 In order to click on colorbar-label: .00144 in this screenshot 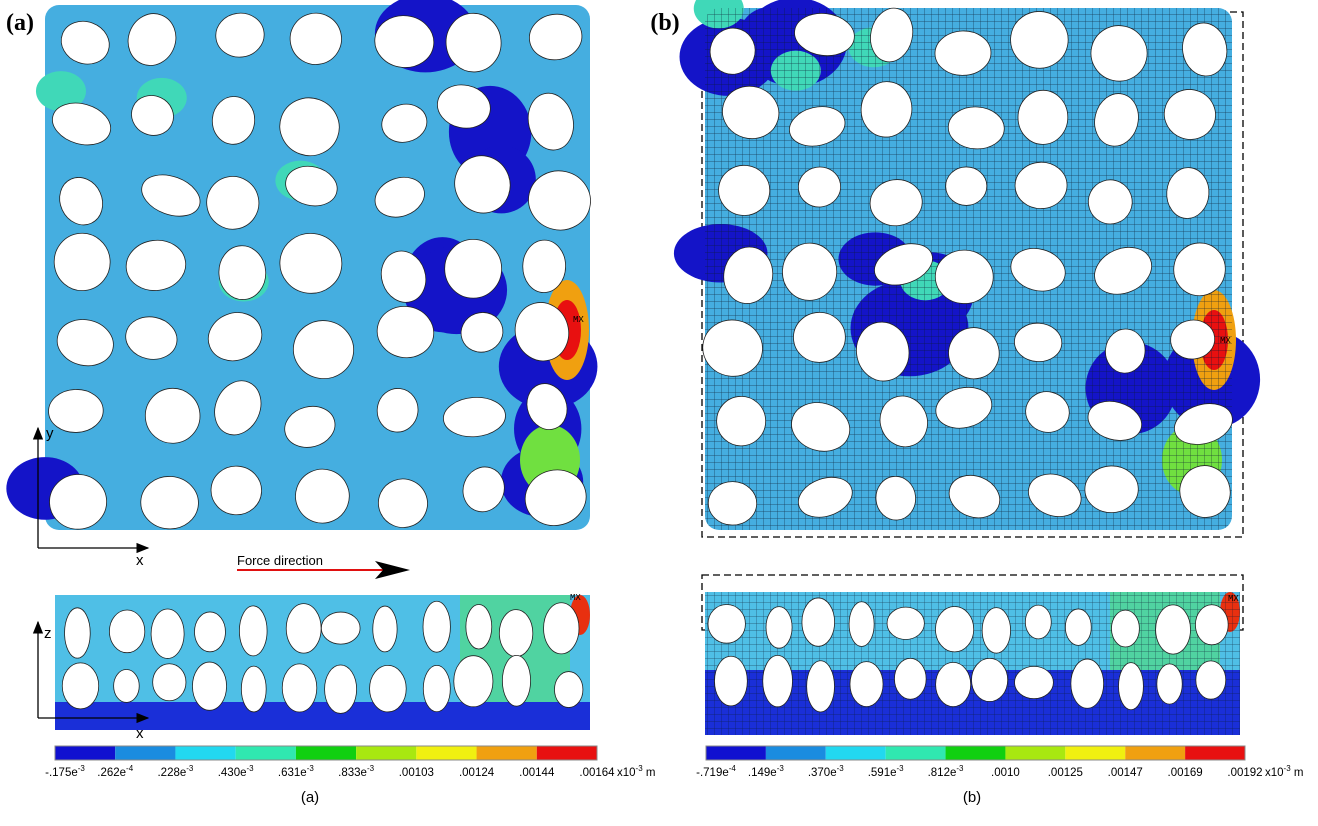, I will do `click(537, 773)`.